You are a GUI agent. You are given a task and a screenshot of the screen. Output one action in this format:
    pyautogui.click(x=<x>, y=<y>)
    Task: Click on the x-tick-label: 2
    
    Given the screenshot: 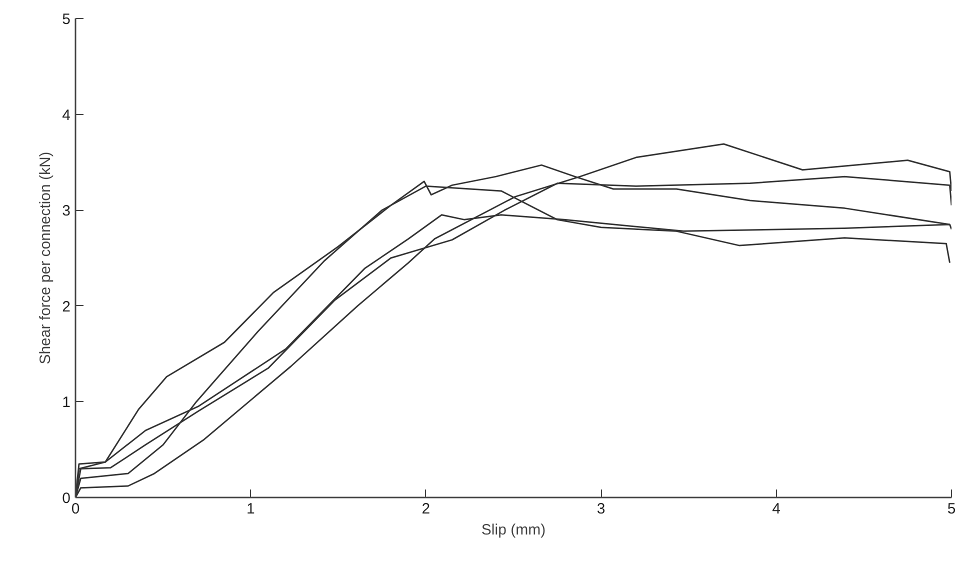 What is the action you would take?
    pyautogui.click(x=426, y=509)
    